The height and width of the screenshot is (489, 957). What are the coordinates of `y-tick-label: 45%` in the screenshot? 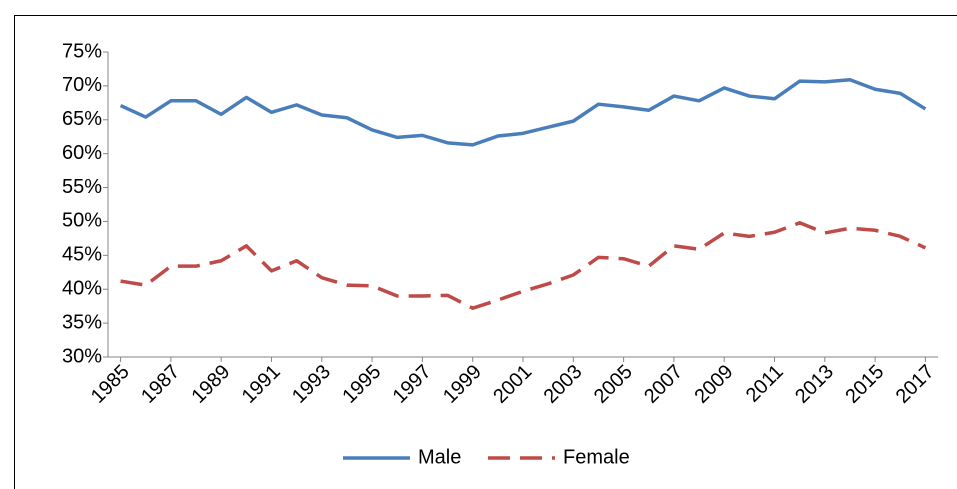 It's located at (82, 255).